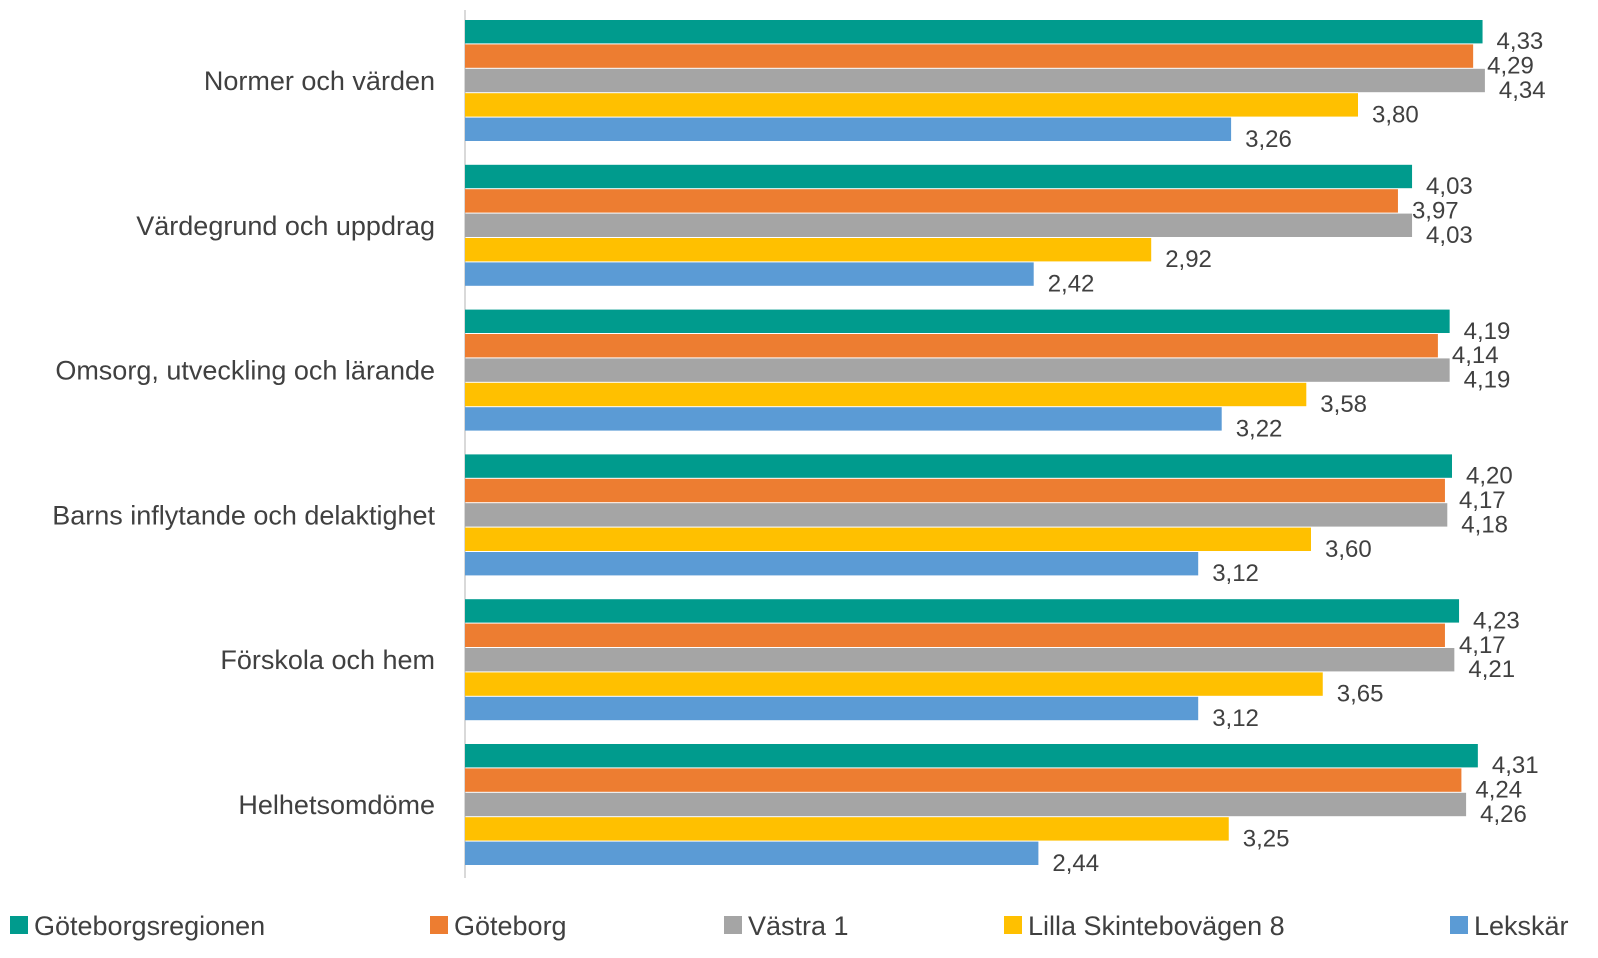  What do you see at coordinates (1475, 355) in the screenshot?
I see `data-label: 4,14` at bounding box center [1475, 355].